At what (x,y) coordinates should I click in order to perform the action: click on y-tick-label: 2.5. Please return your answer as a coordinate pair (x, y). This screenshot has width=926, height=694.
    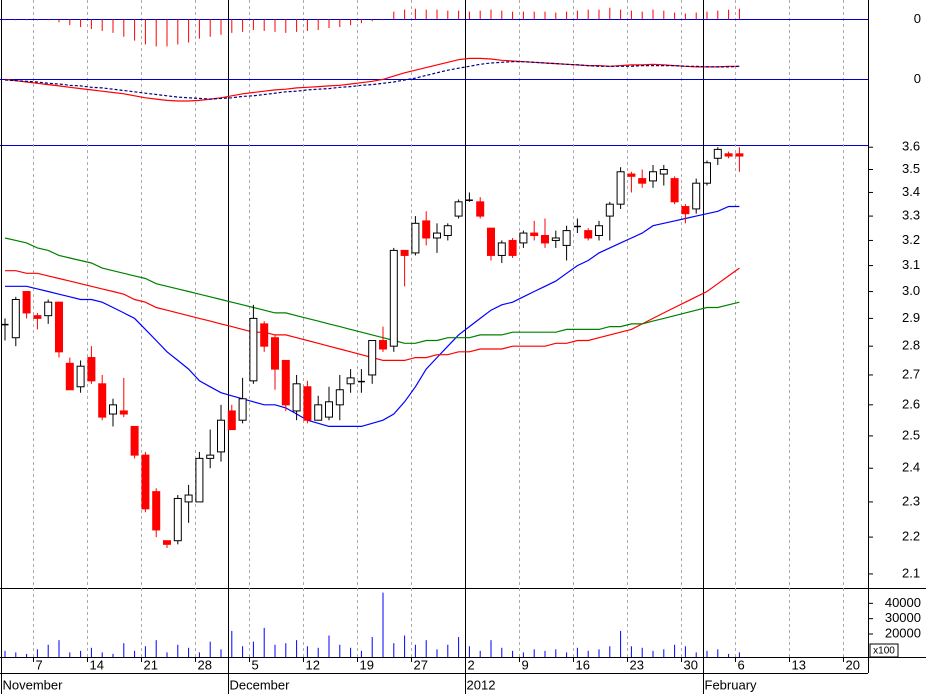
    Looking at the image, I should click on (911, 434).